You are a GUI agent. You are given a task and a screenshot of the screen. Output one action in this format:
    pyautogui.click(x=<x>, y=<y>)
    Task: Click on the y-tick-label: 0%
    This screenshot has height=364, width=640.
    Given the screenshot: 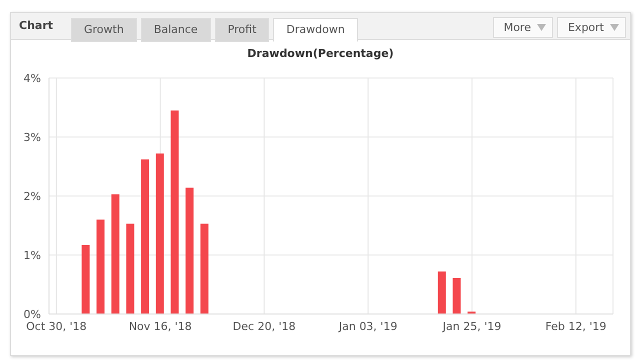 What is the action you would take?
    pyautogui.click(x=32, y=314)
    